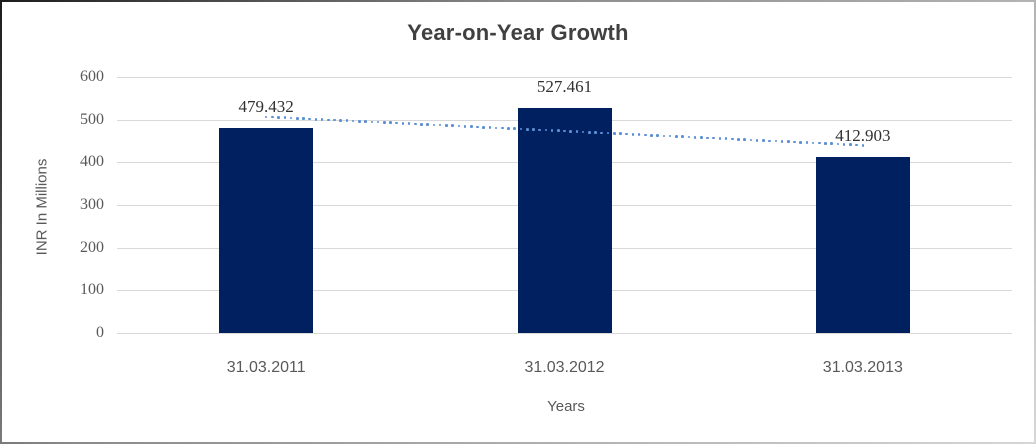 The height and width of the screenshot is (444, 1036). What do you see at coordinates (100, 332) in the screenshot?
I see `y-tick-label: 0` at bounding box center [100, 332].